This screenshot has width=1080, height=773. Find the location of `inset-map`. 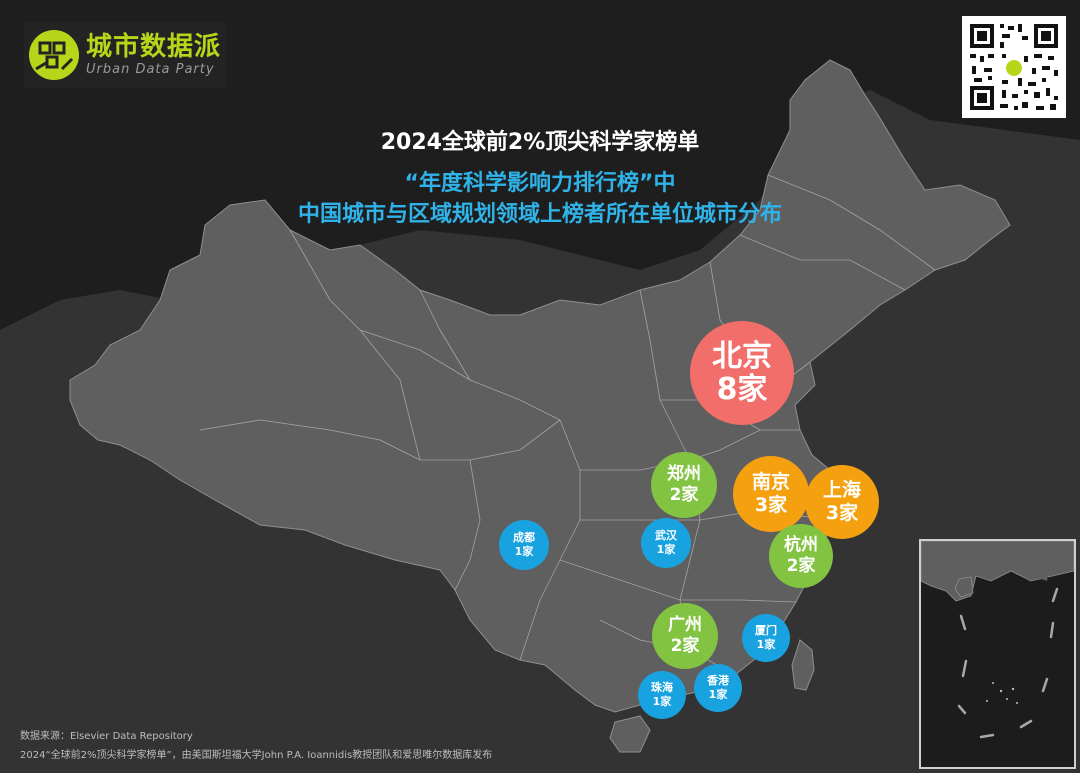

inset-map is located at coordinates (997, 640).